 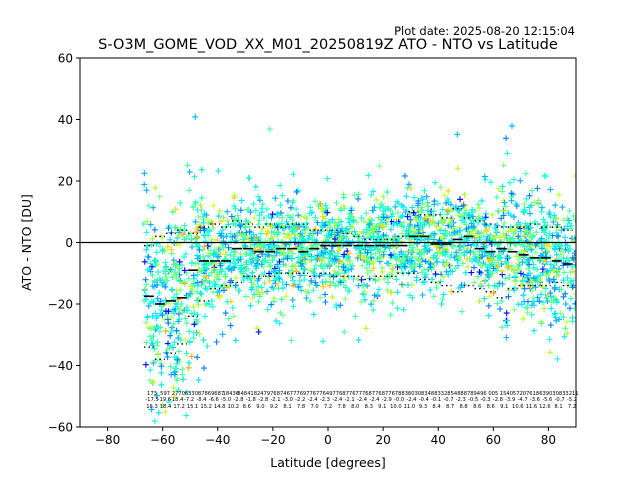 What do you see at coordinates (450, 407) in the screenshot?
I see `bin-std-label: 8.7` at bounding box center [450, 407].